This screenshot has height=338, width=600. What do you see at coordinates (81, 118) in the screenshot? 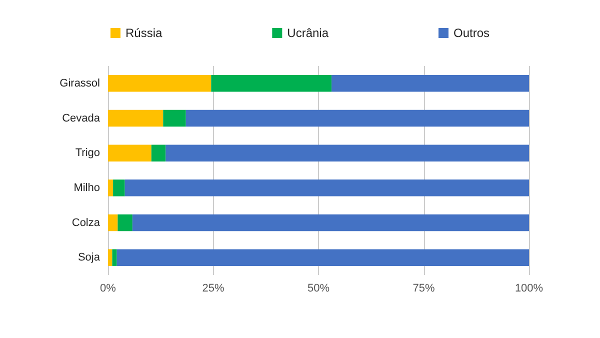
I see `y-tick-label: Cevada` at bounding box center [81, 118].